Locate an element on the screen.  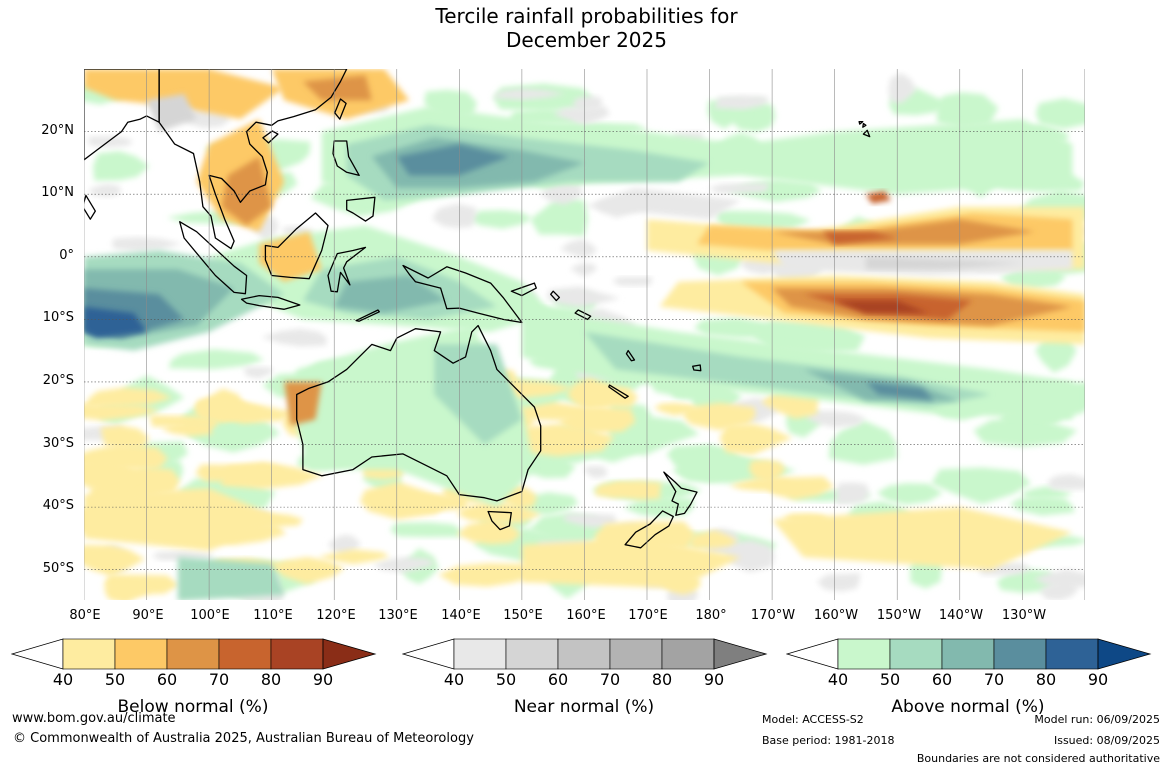
above-normal-australia-east is located at coordinates (478, 394).